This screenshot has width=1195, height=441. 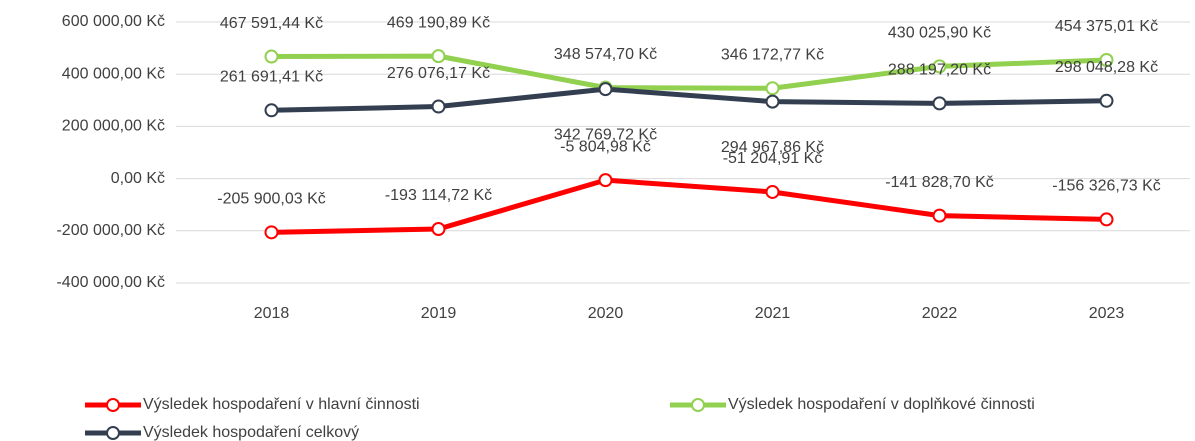 I want to click on legend-label: Výsledek hospodaření celkový, so click(x=251, y=432).